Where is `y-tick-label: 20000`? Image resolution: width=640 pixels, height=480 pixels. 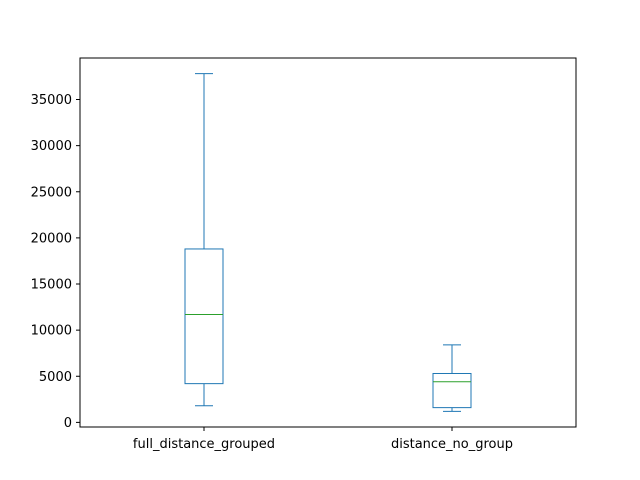 y-tick-label: 20000 is located at coordinates (51, 238).